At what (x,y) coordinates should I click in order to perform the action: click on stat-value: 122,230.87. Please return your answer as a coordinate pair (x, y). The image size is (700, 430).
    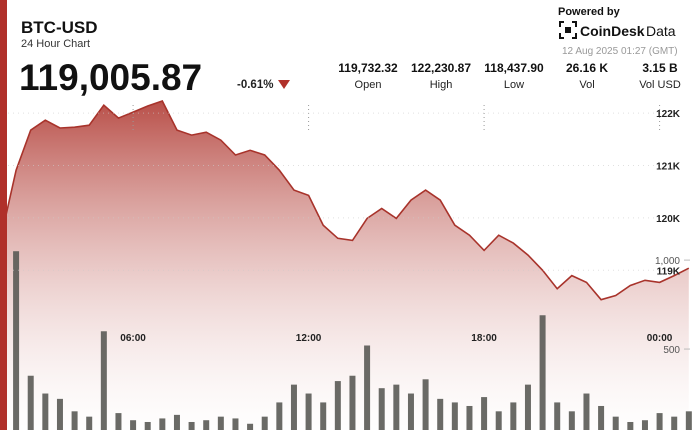
    Looking at the image, I should click on (441, 68).